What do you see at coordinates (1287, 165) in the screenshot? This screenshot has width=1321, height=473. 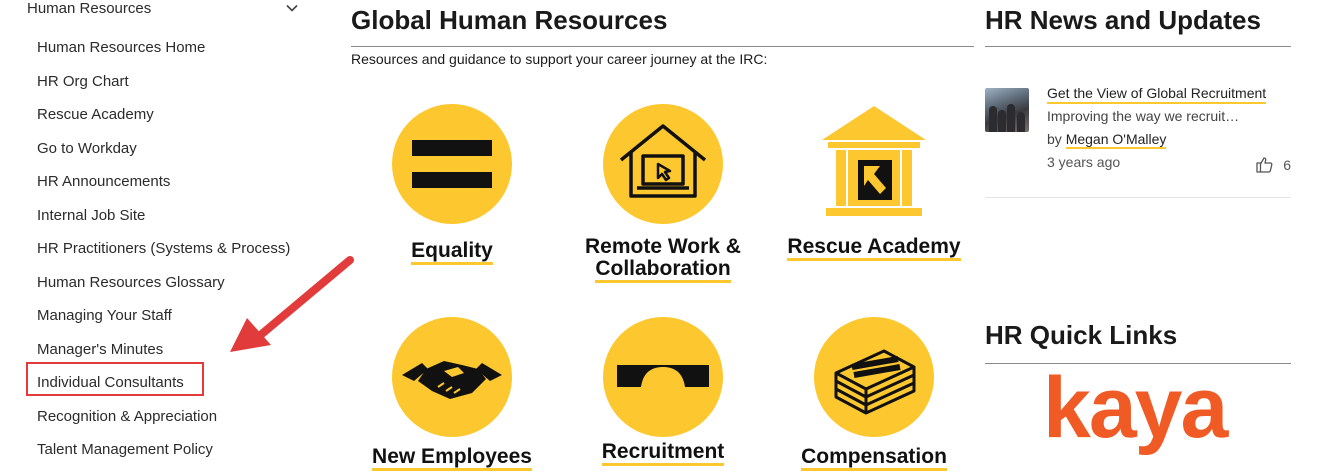 I see `like-count: 6` at bounding box center [1287, 165].